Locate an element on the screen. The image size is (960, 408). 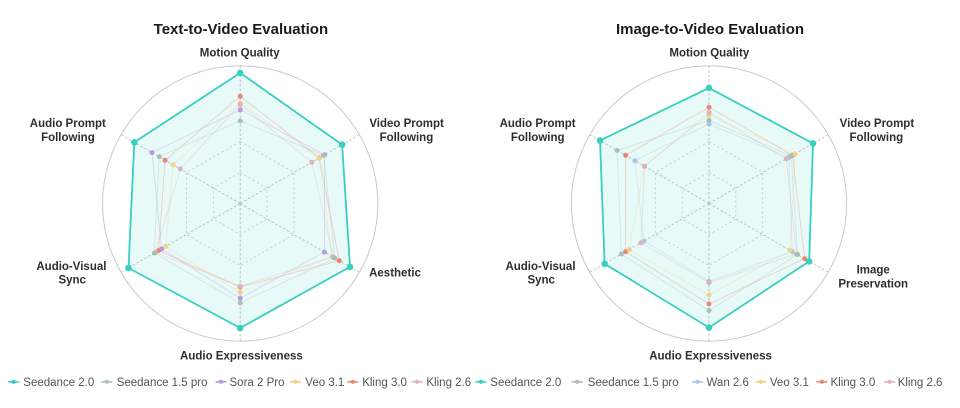
svg-text: Text-to-Video Evaluation is located at coordinates (241, 29).